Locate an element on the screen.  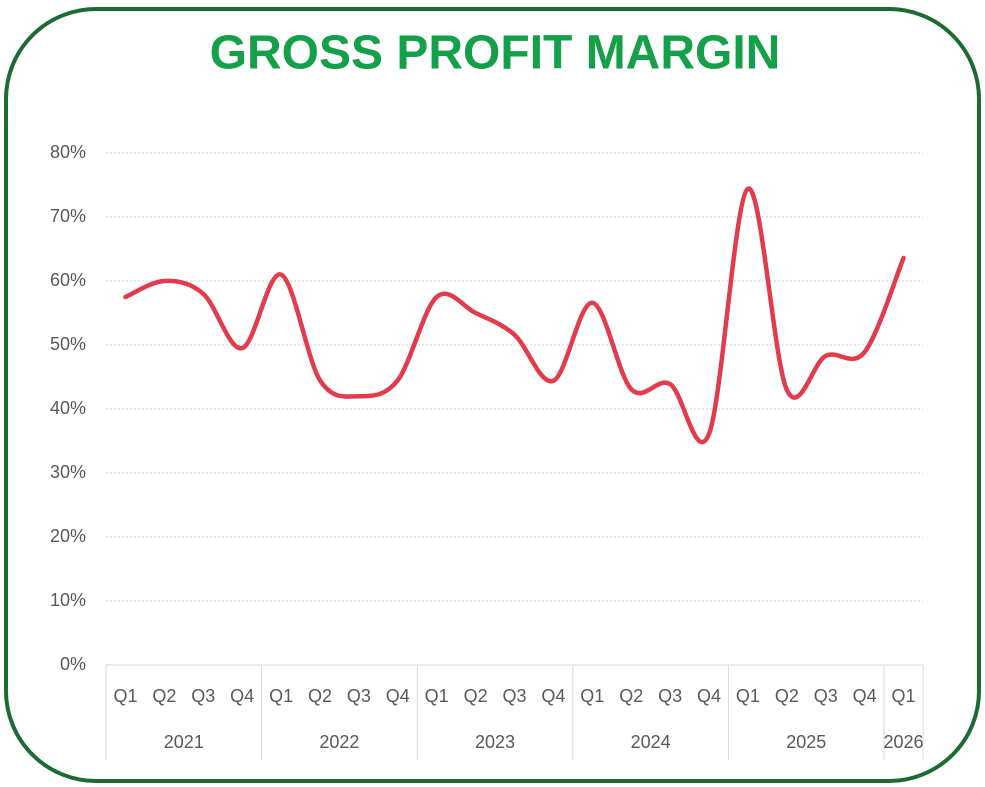
y-tick-label: 50% is located at coordinates (68, 344).